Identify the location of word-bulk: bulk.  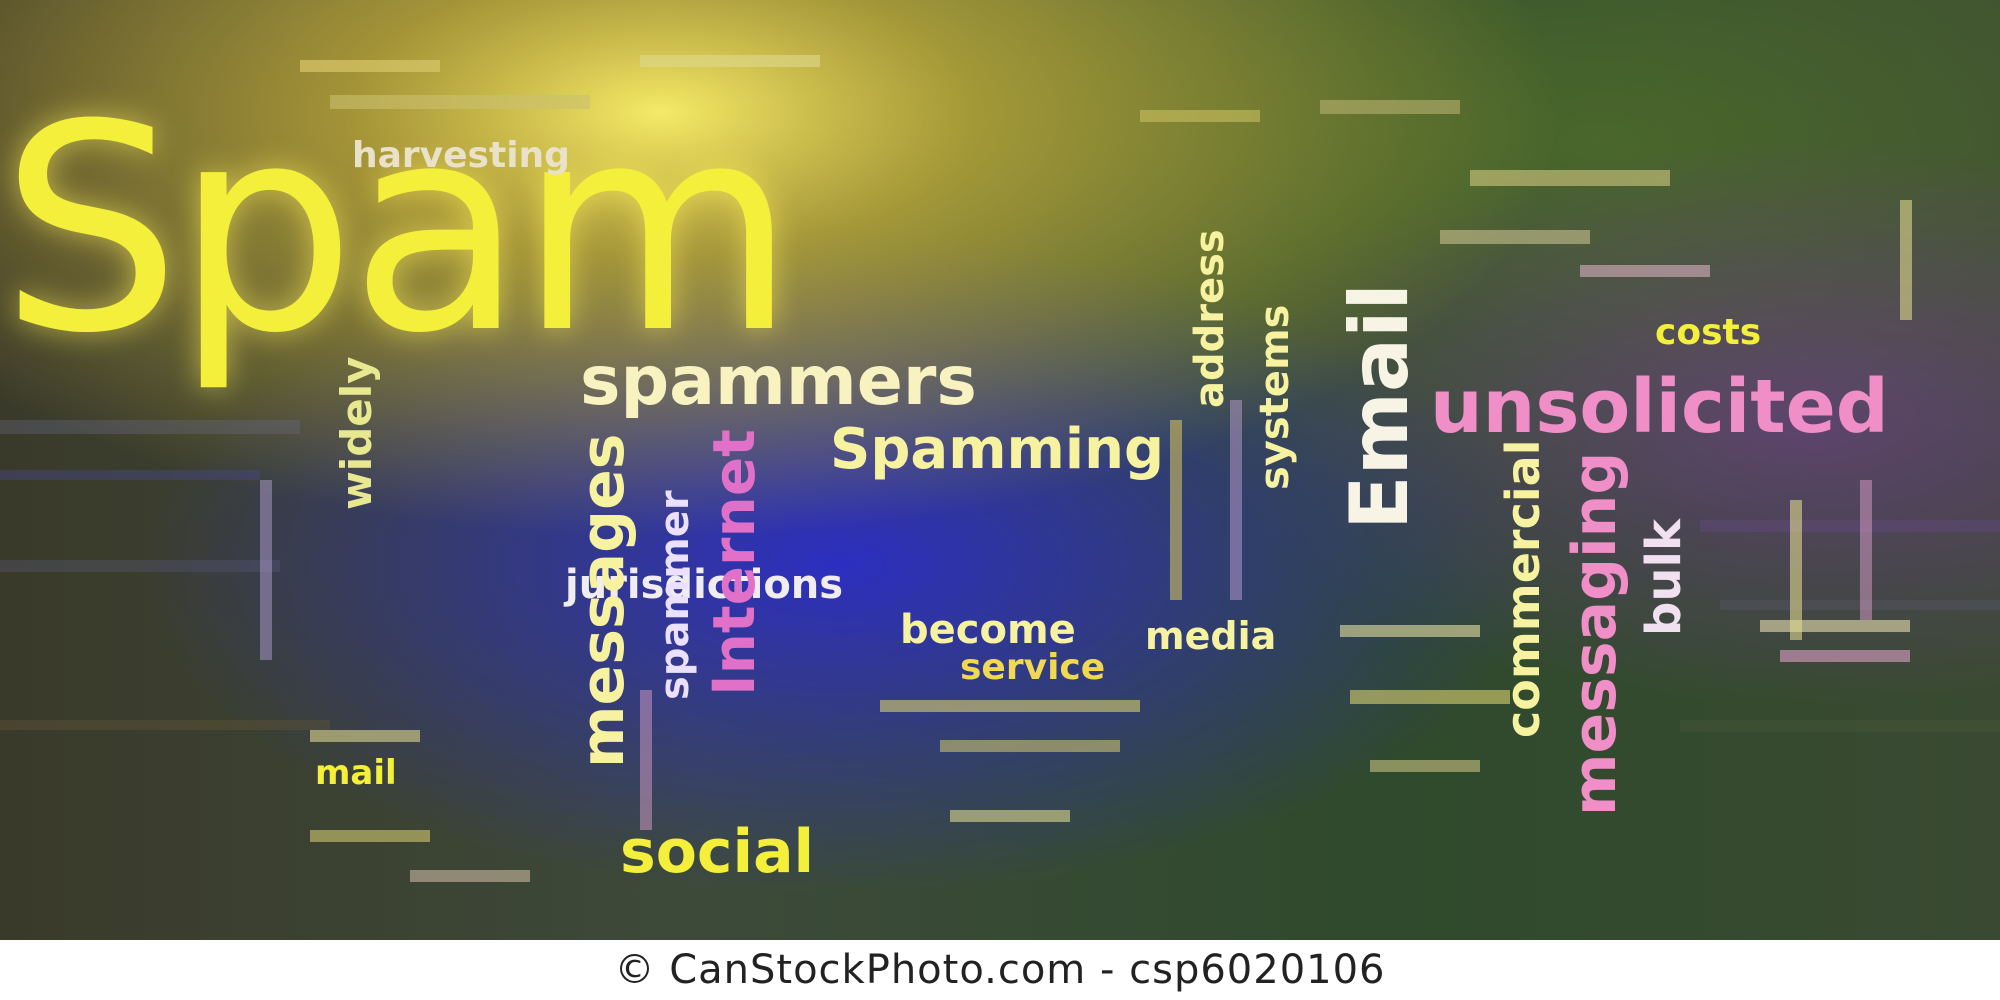
(1664, 577).